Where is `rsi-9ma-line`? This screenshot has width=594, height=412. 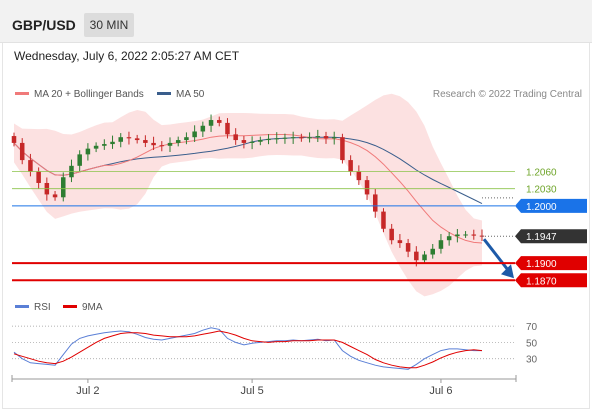
rsi-9ma-line is located at coordinates (248, 349).